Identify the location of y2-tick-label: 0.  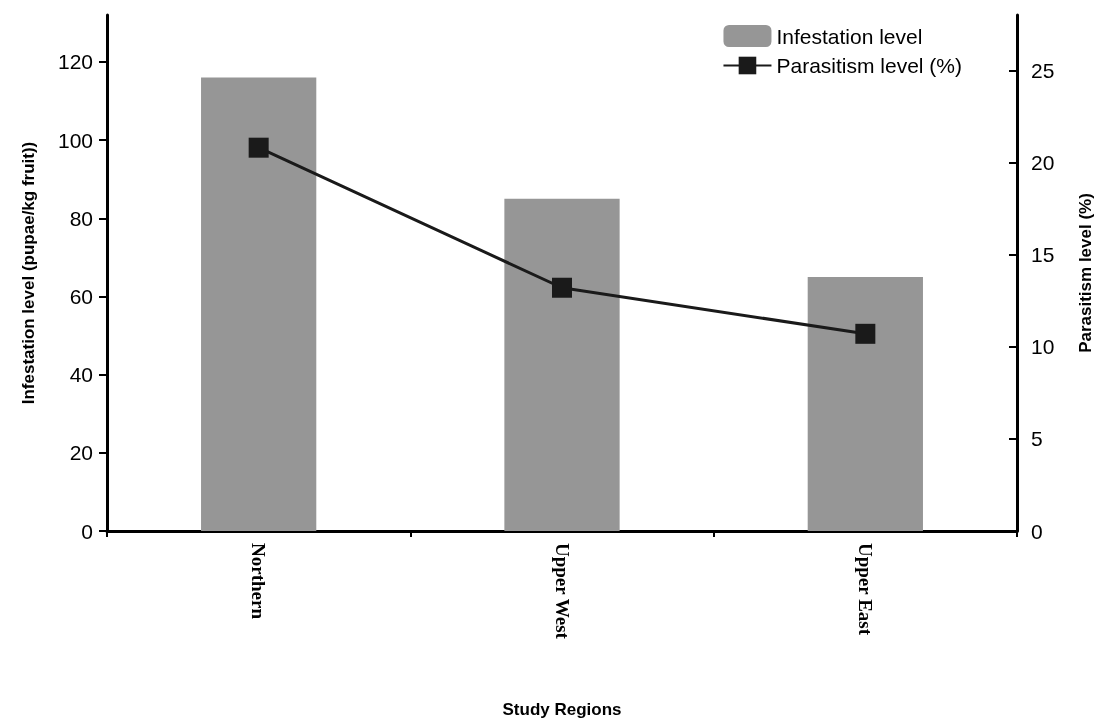
(1037, 531).